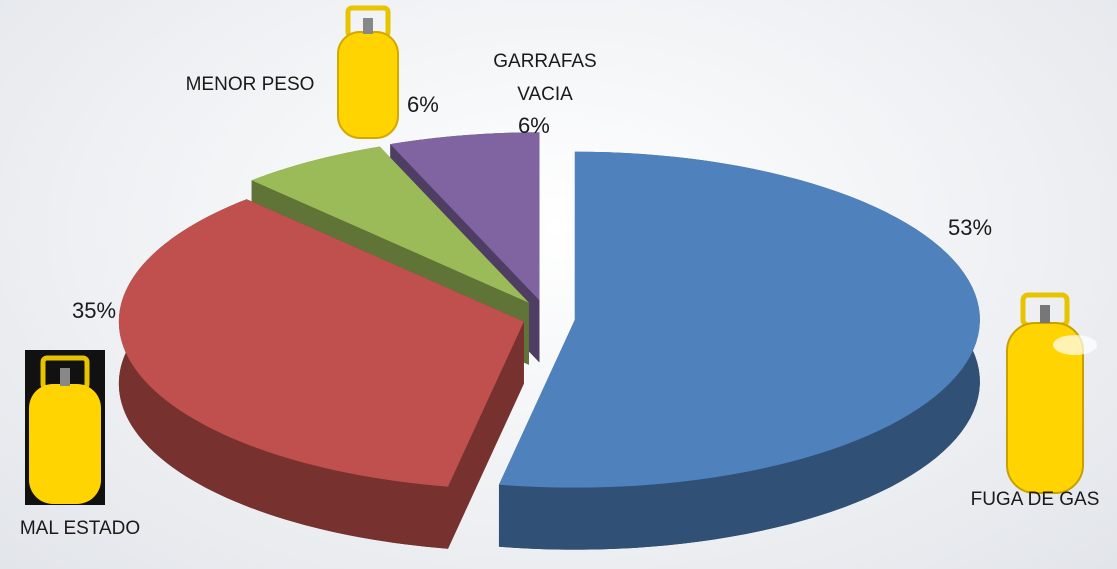 Image resolution: width=1117 pixels, height=569 pixels. Describe the element at coordinates (250, 84) in the screenshot. I see `category-label: MENOR PESO` at that location.